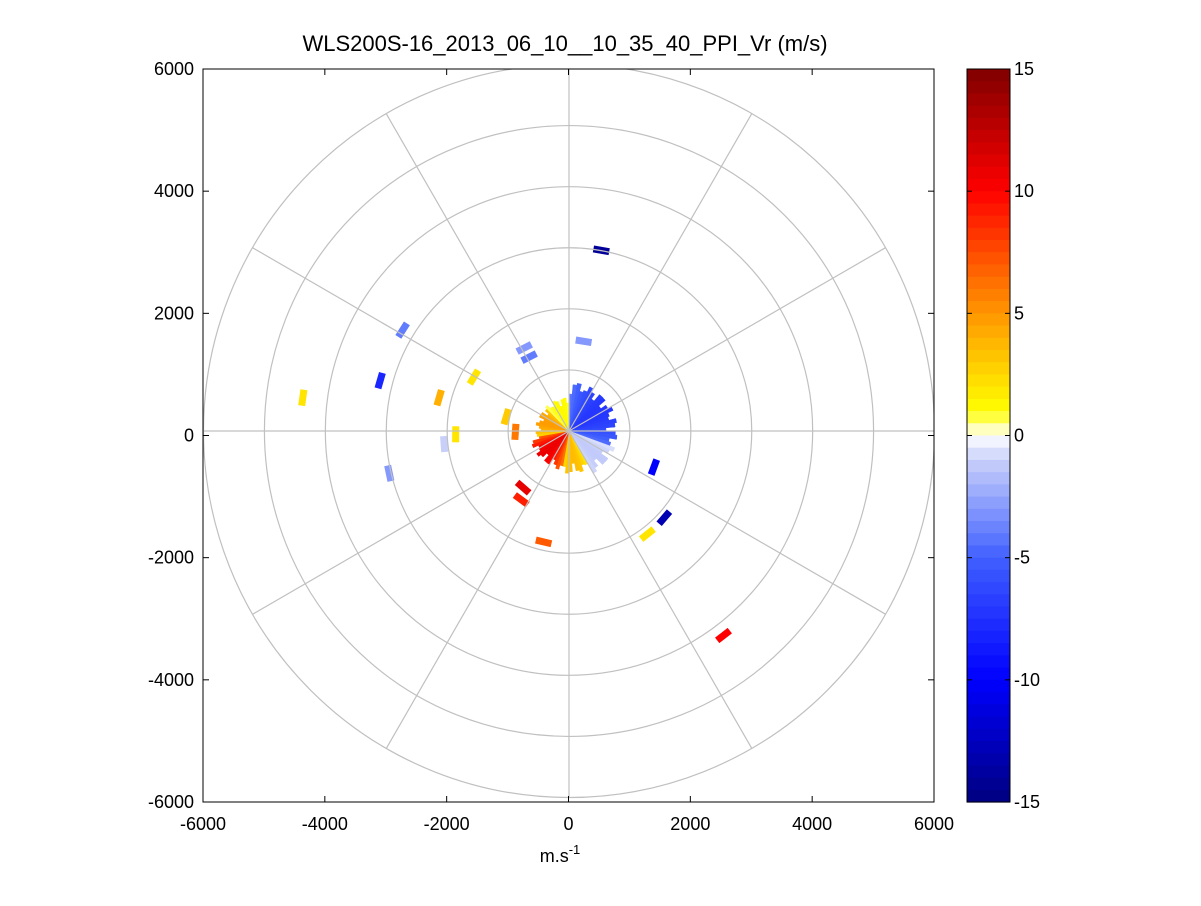 The width and height of the screenshot is (1201, 906). I want to click on colorbar-tick-label: 15, so click(1024, 69).